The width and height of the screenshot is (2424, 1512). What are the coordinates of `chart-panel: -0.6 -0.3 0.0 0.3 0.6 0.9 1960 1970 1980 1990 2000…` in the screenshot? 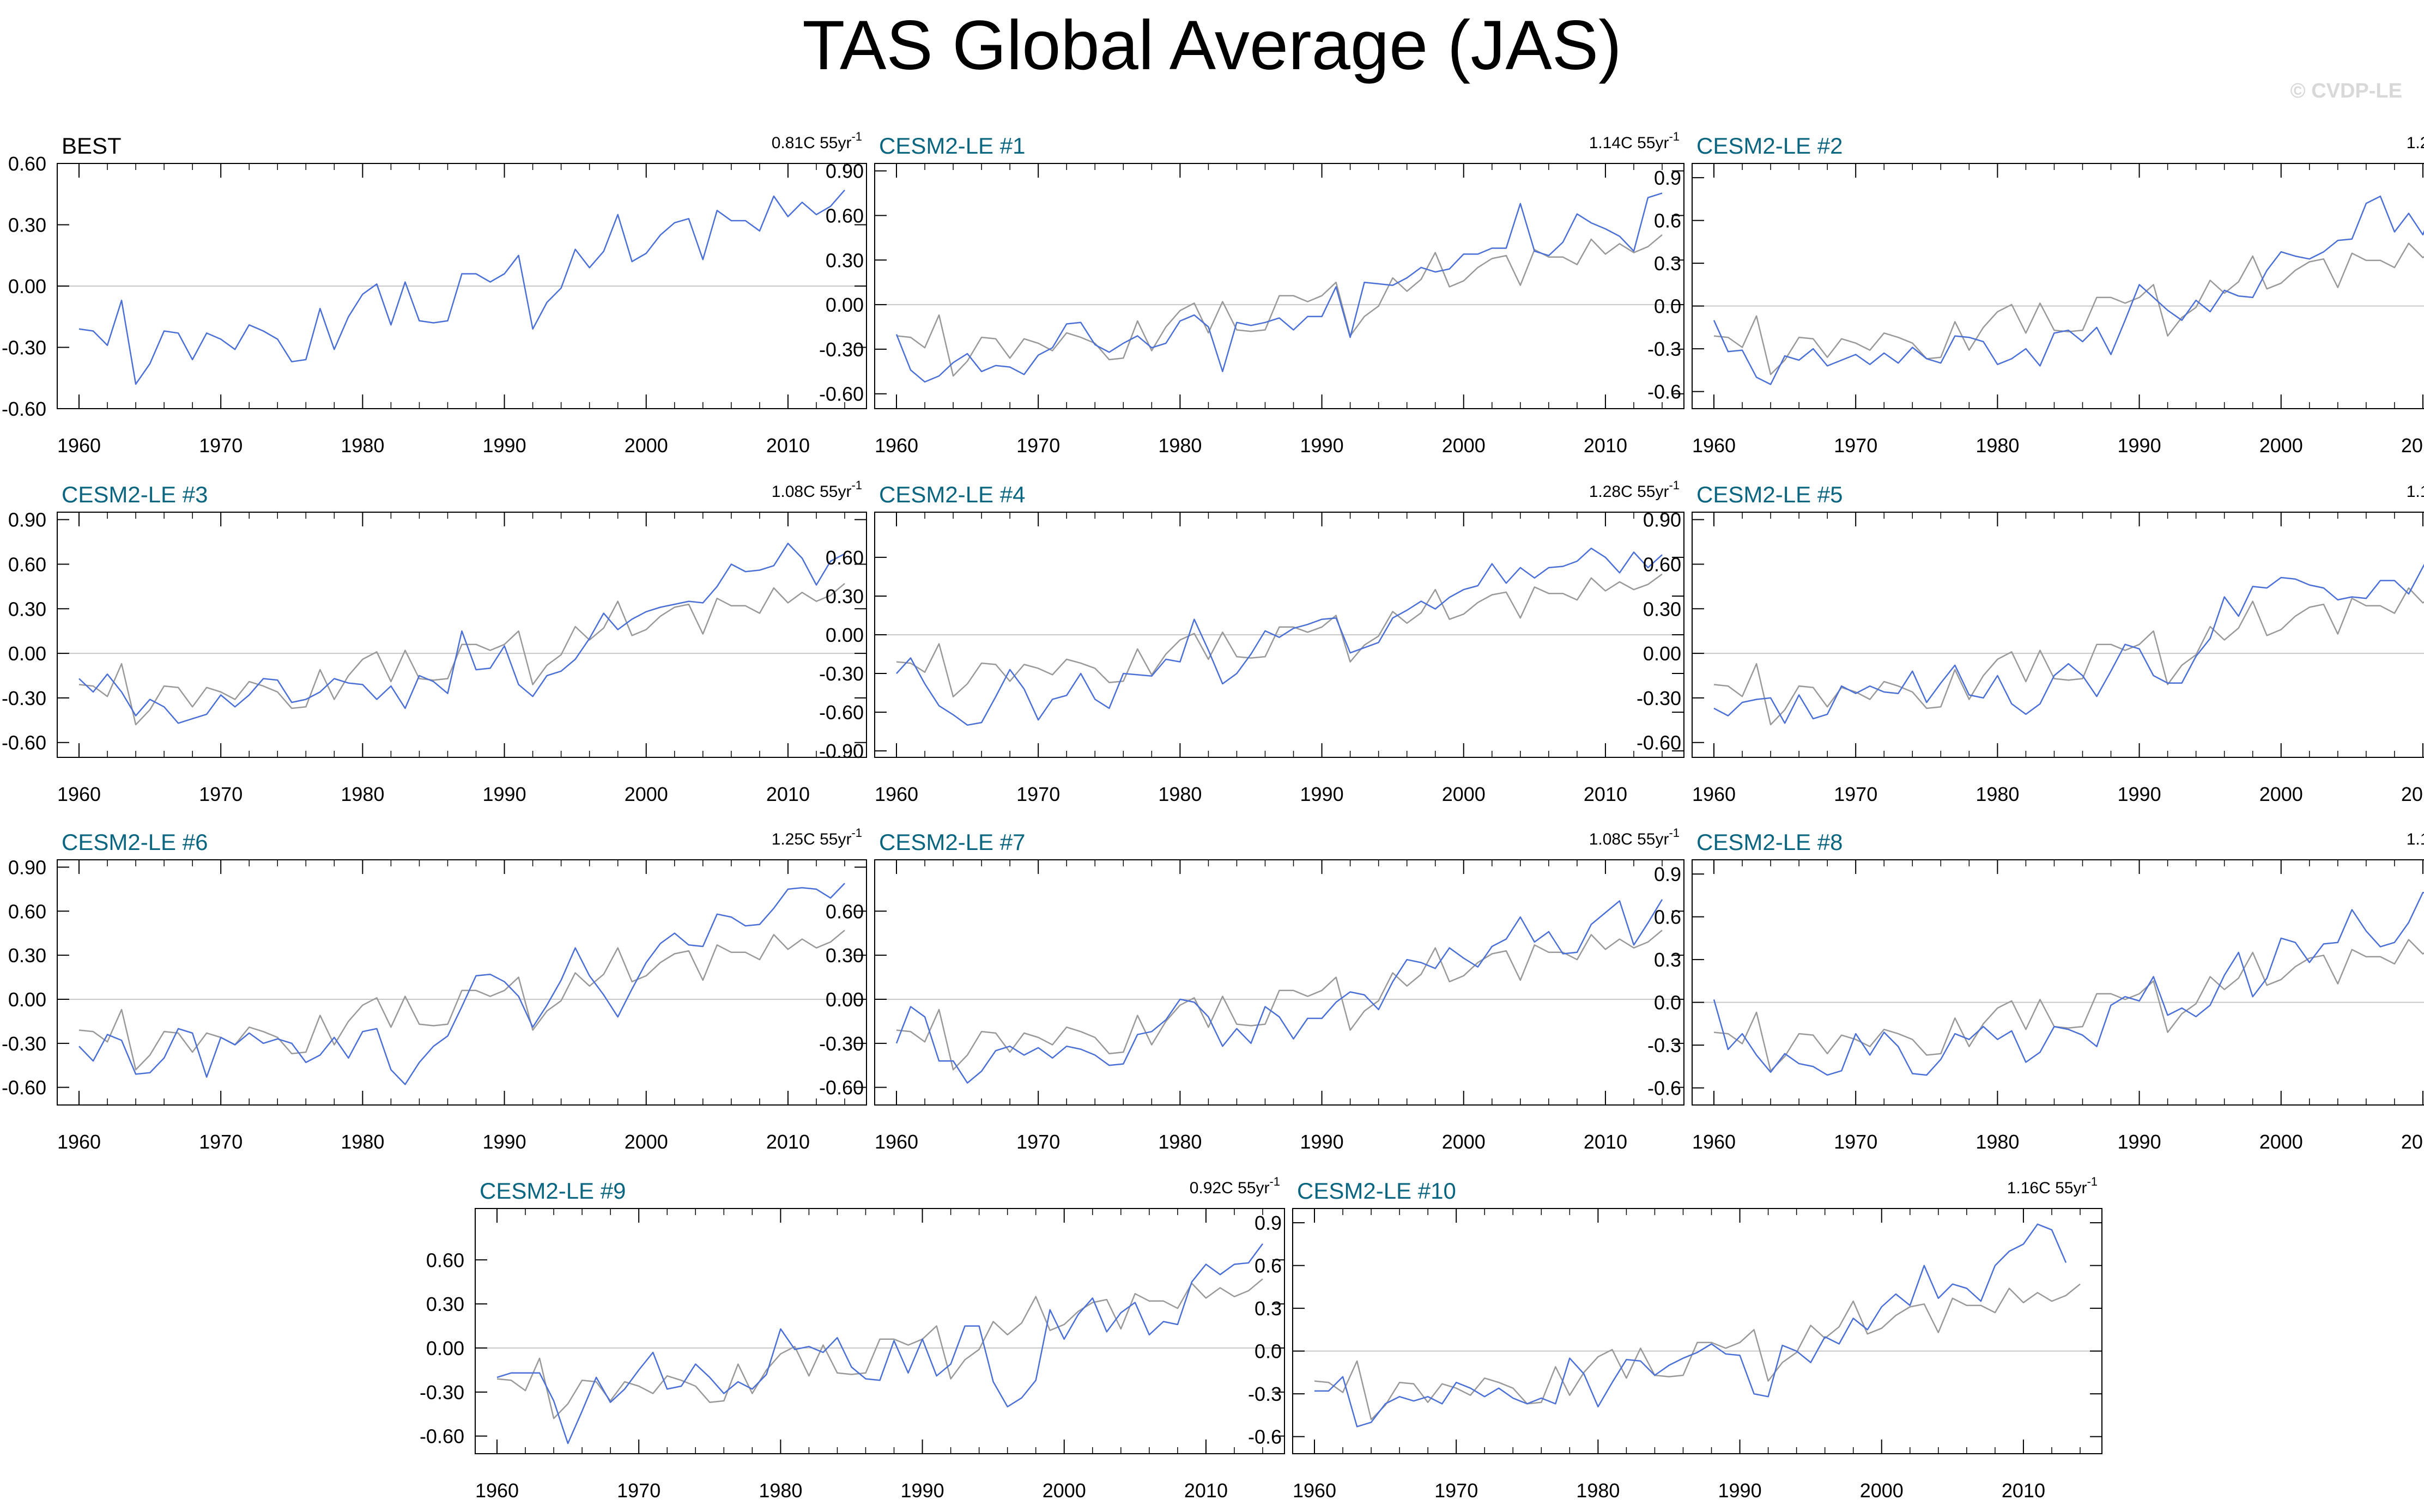 It's located at (2036, 295).